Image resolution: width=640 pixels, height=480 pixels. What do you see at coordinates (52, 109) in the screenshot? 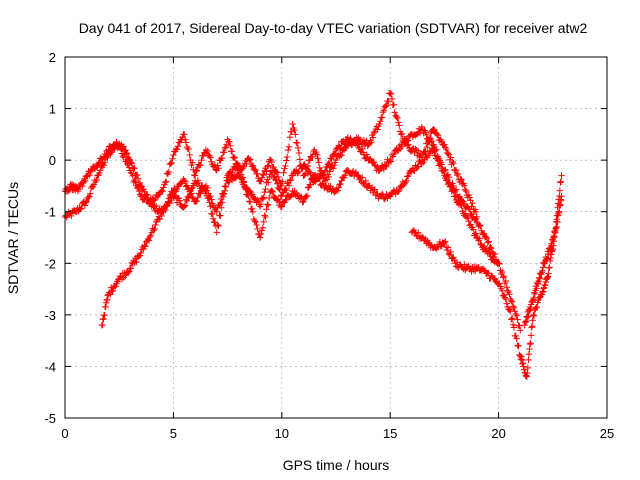
I see `y-tick-label: 1` at bounding box center [52, 109].